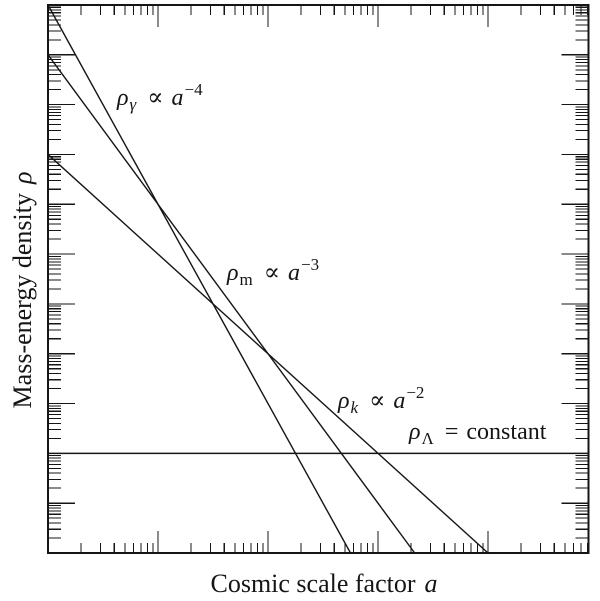 The width and height of the screenshot is (600, 601). Describe the element at coordinates (477, 433) in the screenshot. I see `lambda-line-label: ρΛ = constant` at that location.